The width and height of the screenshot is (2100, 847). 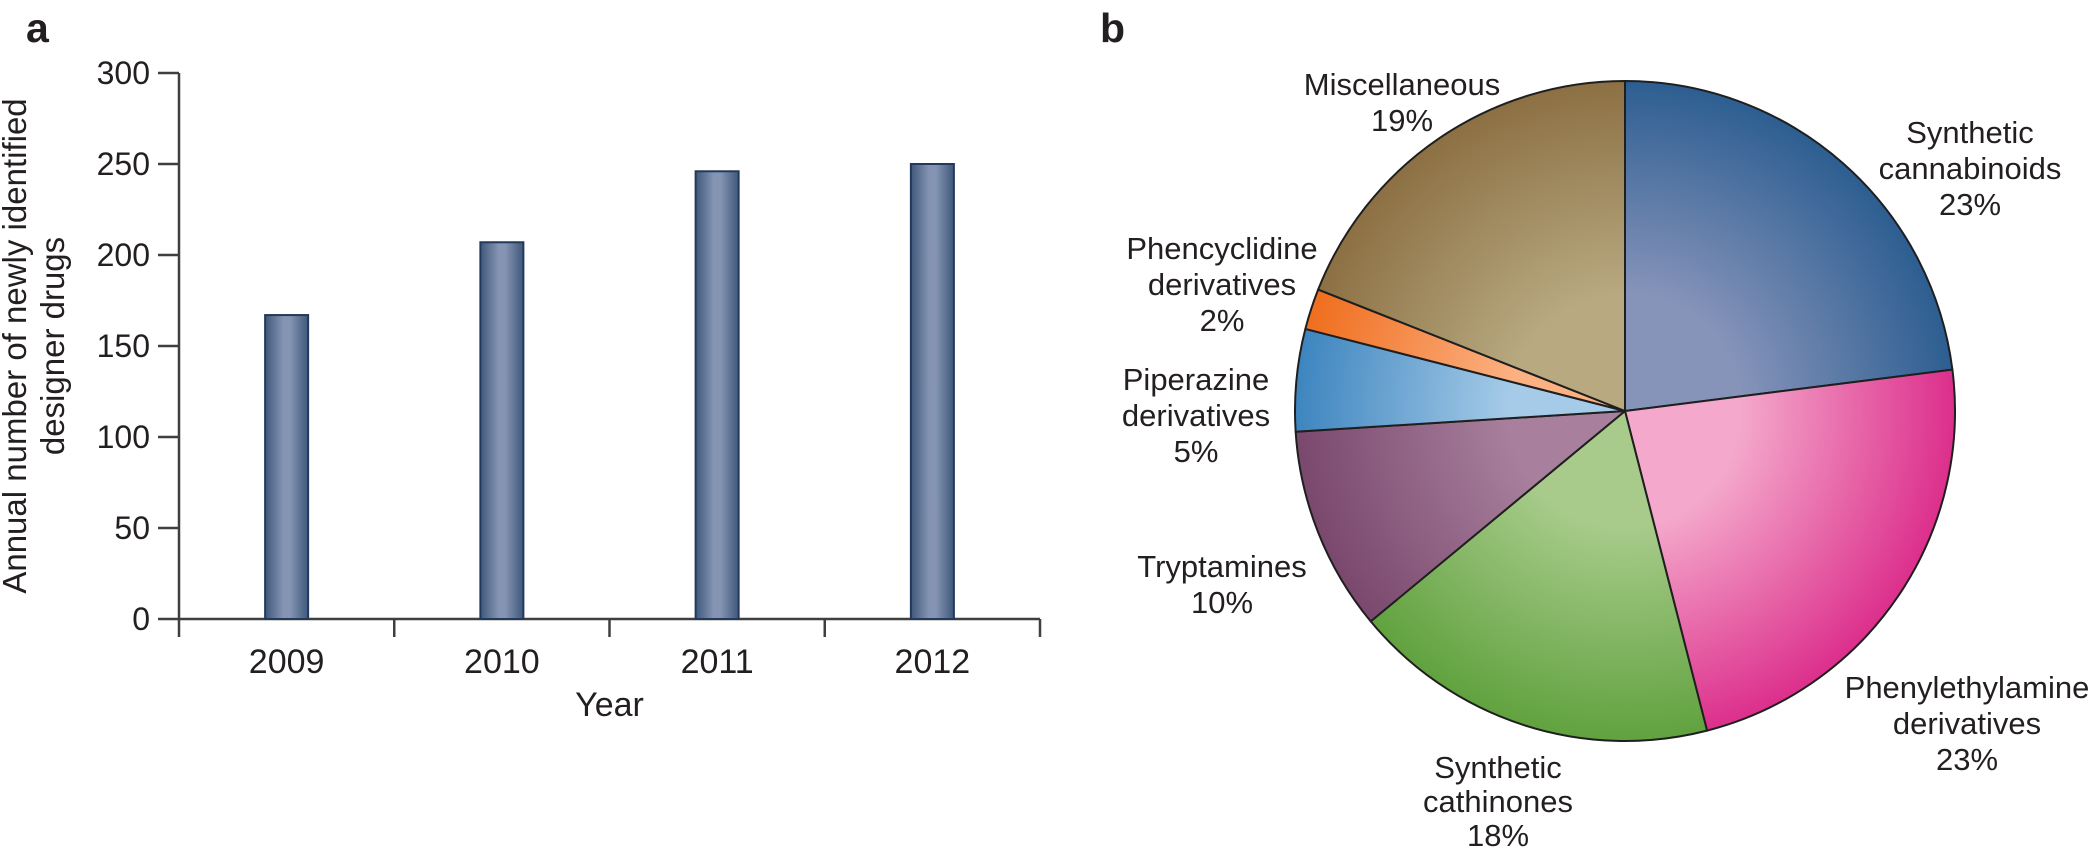 I want to click on bar-2010, so click(x=502, y=430).